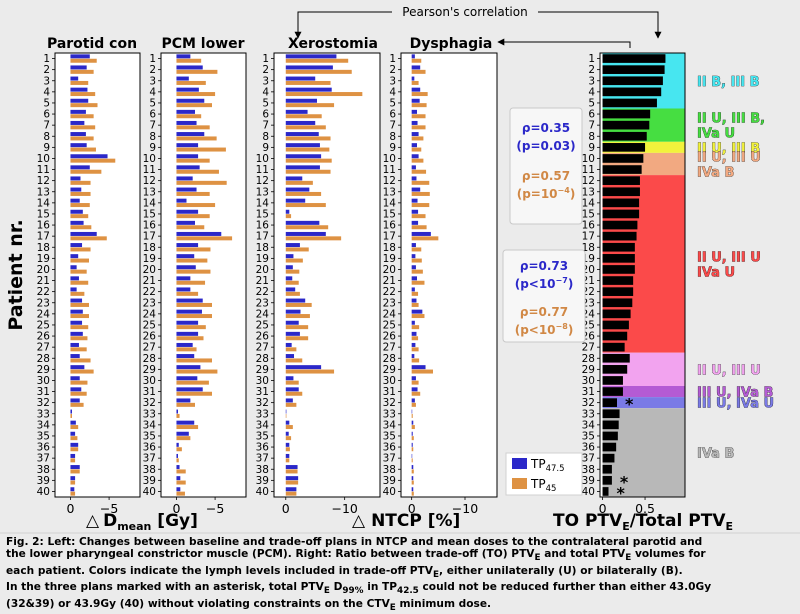 The height and width of the screenshot is (614, 800). I want to click on y-tick-label: 37, so click(43, 459).